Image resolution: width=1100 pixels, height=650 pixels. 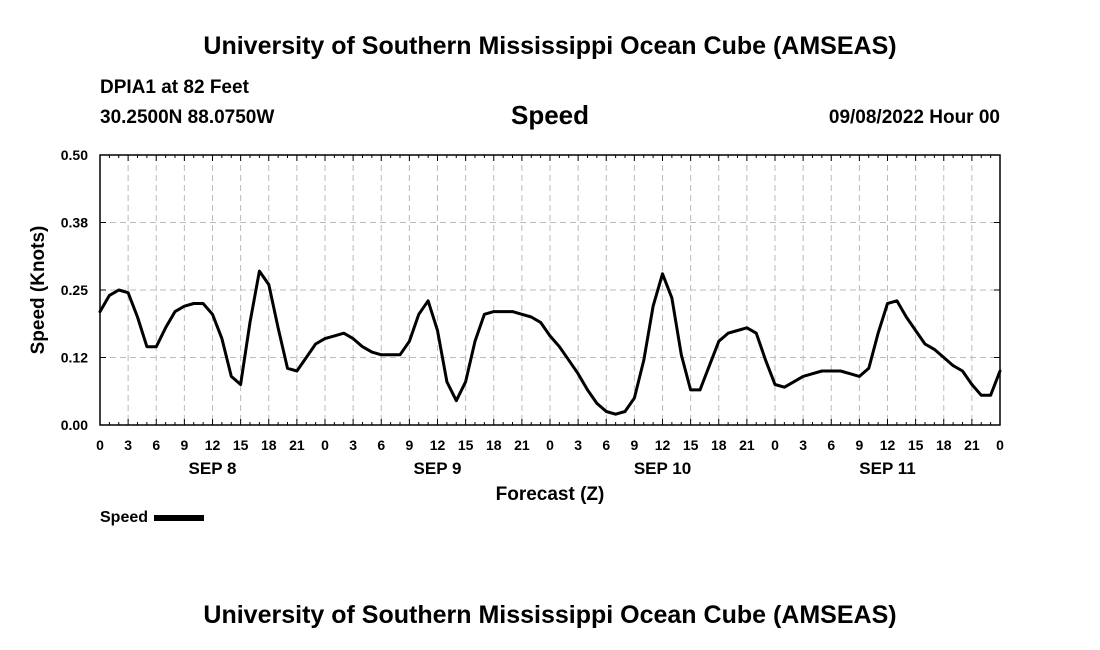 What do you see at coordinates (124, 517) in the screenshot?
I see `legend-label: Speed` at bounding box center [124, 517].